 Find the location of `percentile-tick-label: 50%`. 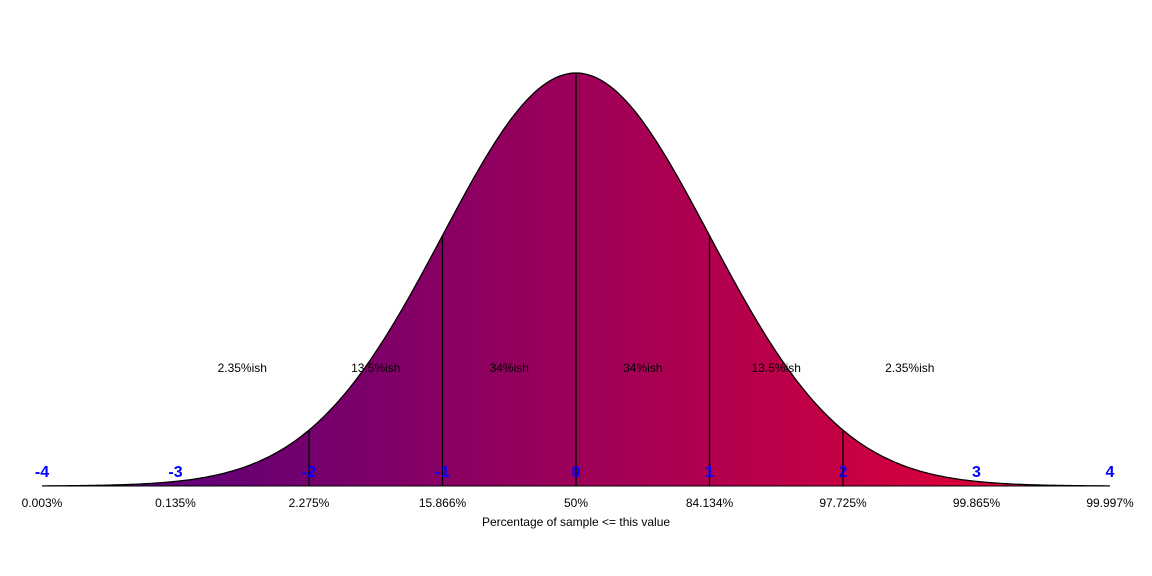

percentile-tick-label: 50% is located at coordinates (576, 503).